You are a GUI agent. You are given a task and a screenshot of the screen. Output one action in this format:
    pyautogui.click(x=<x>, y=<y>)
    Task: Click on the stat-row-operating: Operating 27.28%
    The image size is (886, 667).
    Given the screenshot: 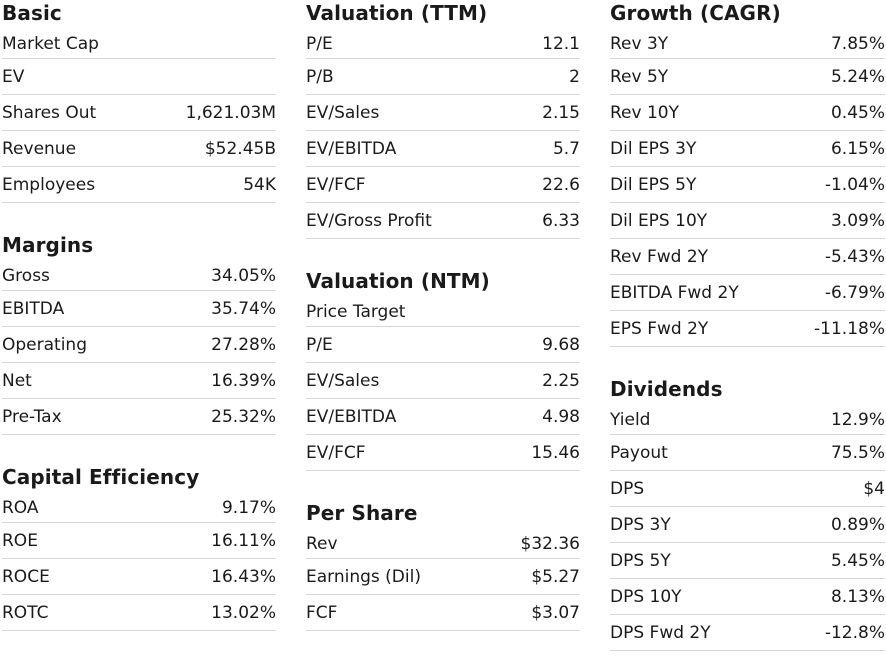 What is the action you would take?
    pyautogui.click(x=139, y=345)
    